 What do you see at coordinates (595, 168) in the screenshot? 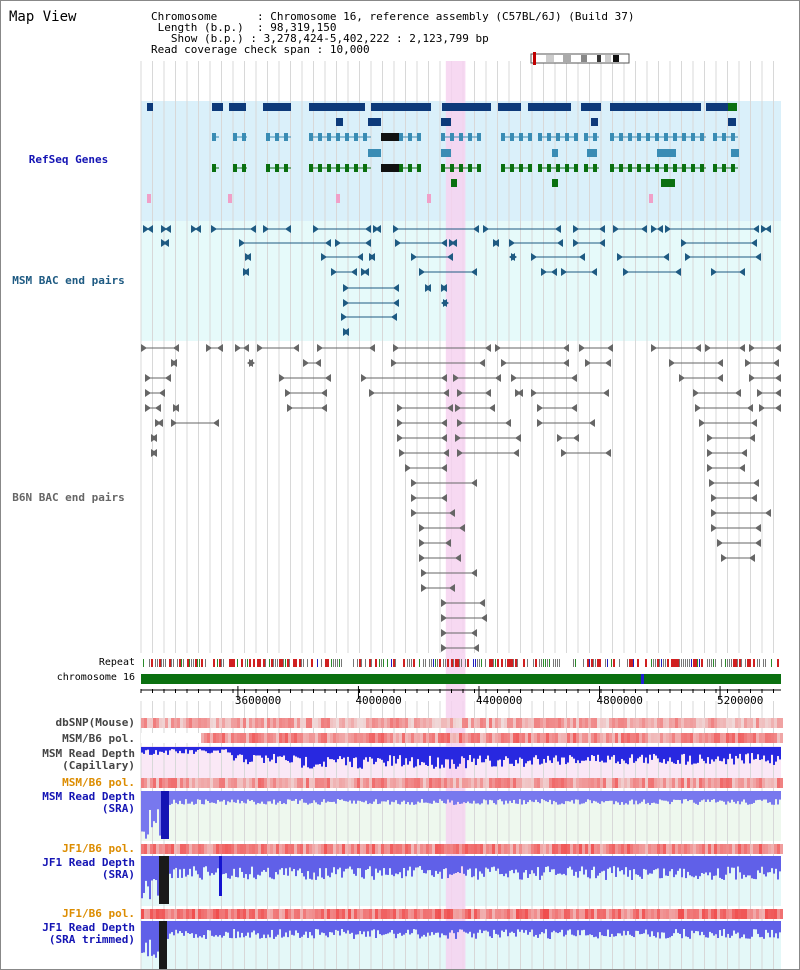
I see `gene-exon` at bounding box center [595, 168].